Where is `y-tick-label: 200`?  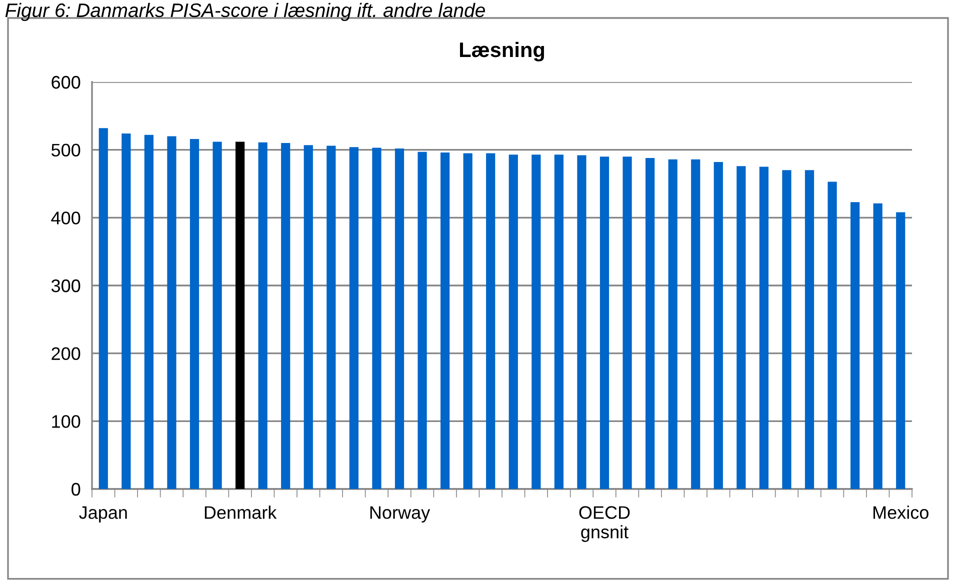
y-tick-label: 200 is located at coordinates (66, 353).